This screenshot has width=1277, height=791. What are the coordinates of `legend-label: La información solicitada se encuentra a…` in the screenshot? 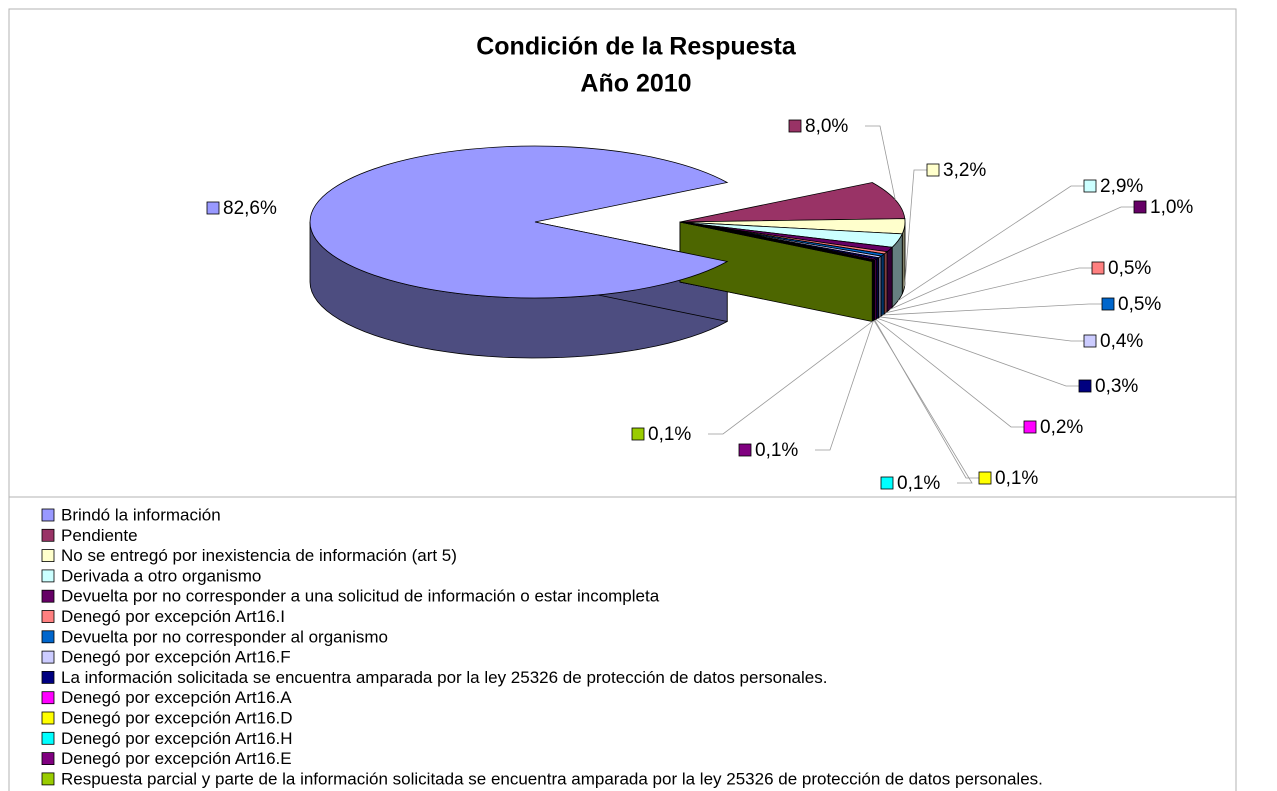 It's located at (444, 677).